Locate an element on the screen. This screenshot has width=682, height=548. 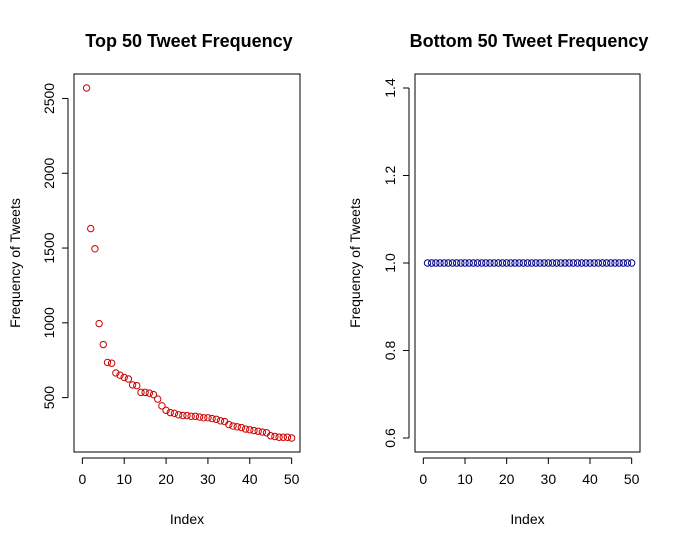
y-tick-label: 0.8 is located at coordinates (390, 351).